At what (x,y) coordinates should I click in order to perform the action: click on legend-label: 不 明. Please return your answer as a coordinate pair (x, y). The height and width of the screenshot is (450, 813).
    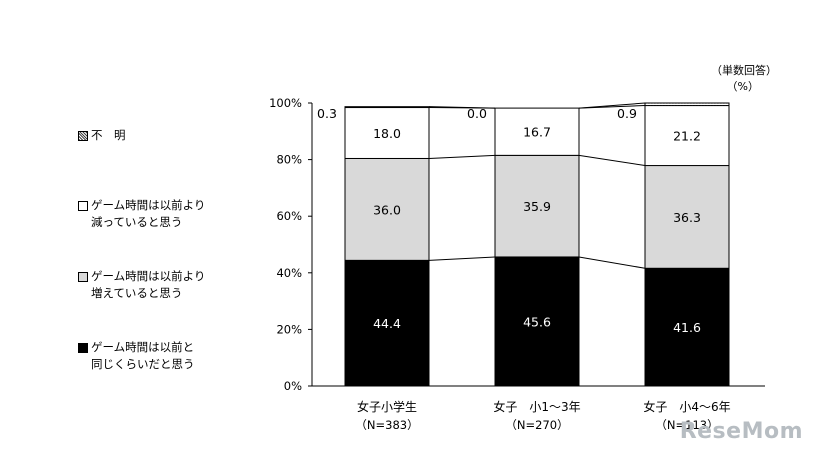
    Looking at the image, I should click on (108, 135).